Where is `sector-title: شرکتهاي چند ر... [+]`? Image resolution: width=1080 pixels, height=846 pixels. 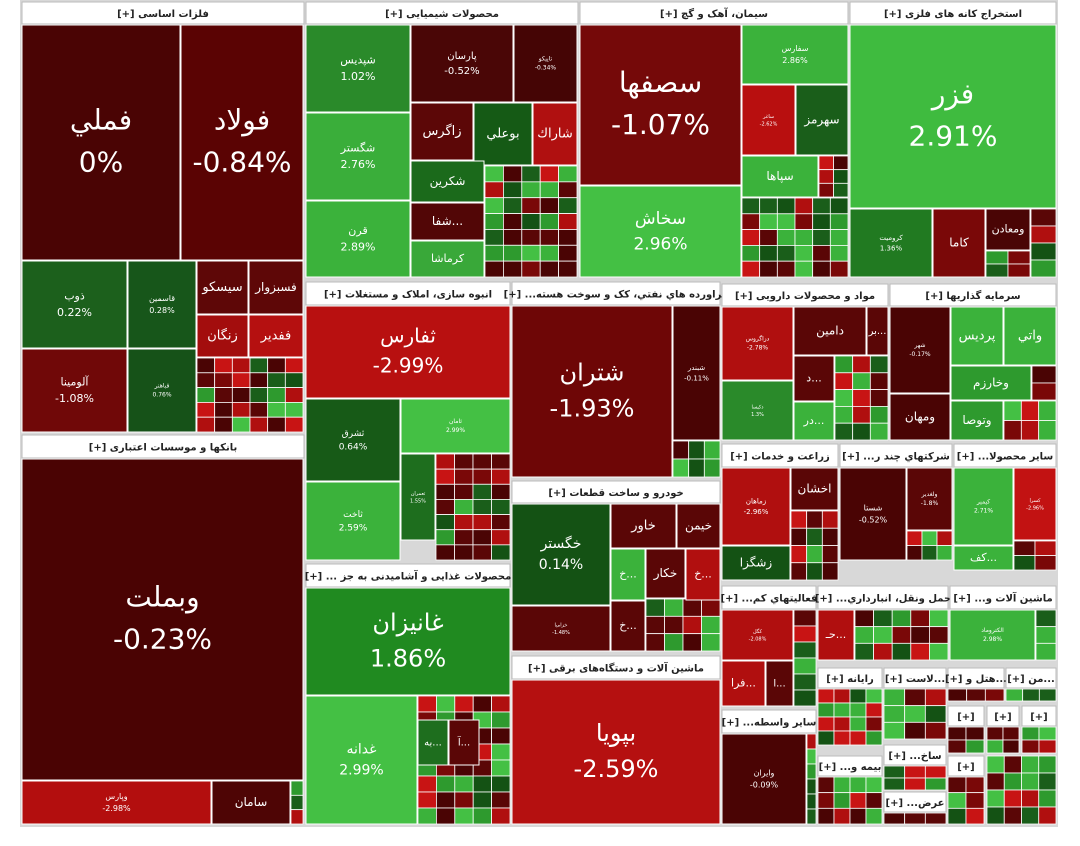
sector-title: شرکتهاي چند ر... [+] is located at coordinates (896, 457).